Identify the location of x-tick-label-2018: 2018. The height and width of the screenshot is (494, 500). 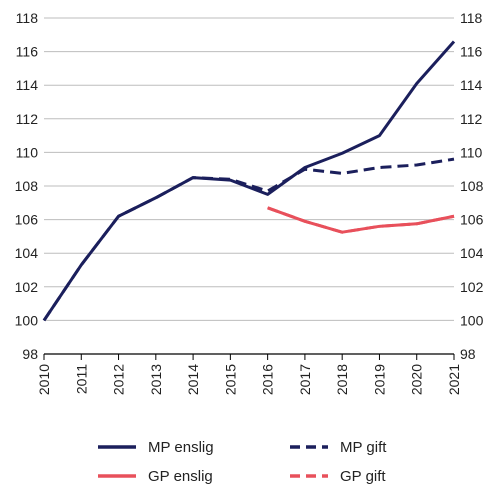
(342, 379).